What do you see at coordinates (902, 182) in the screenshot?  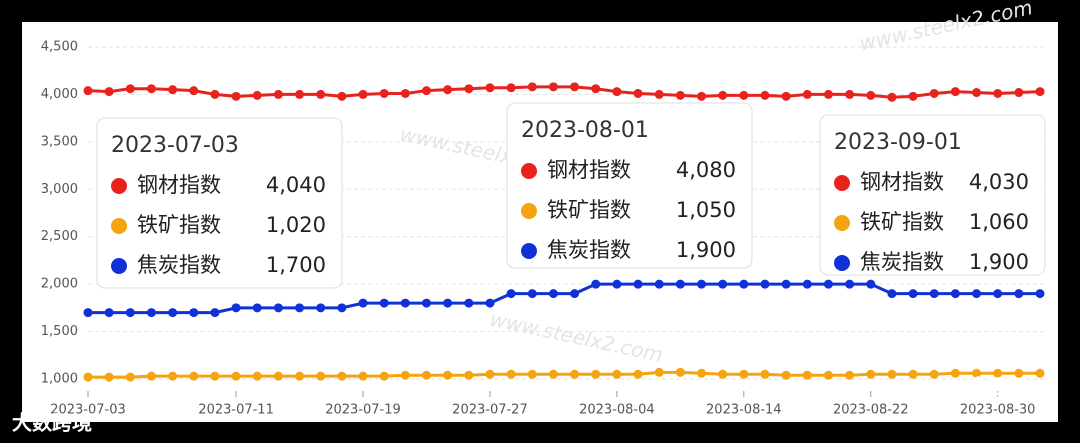 I see `tooltip-series-name: 钢材指数` at bounding box center [902, 182].